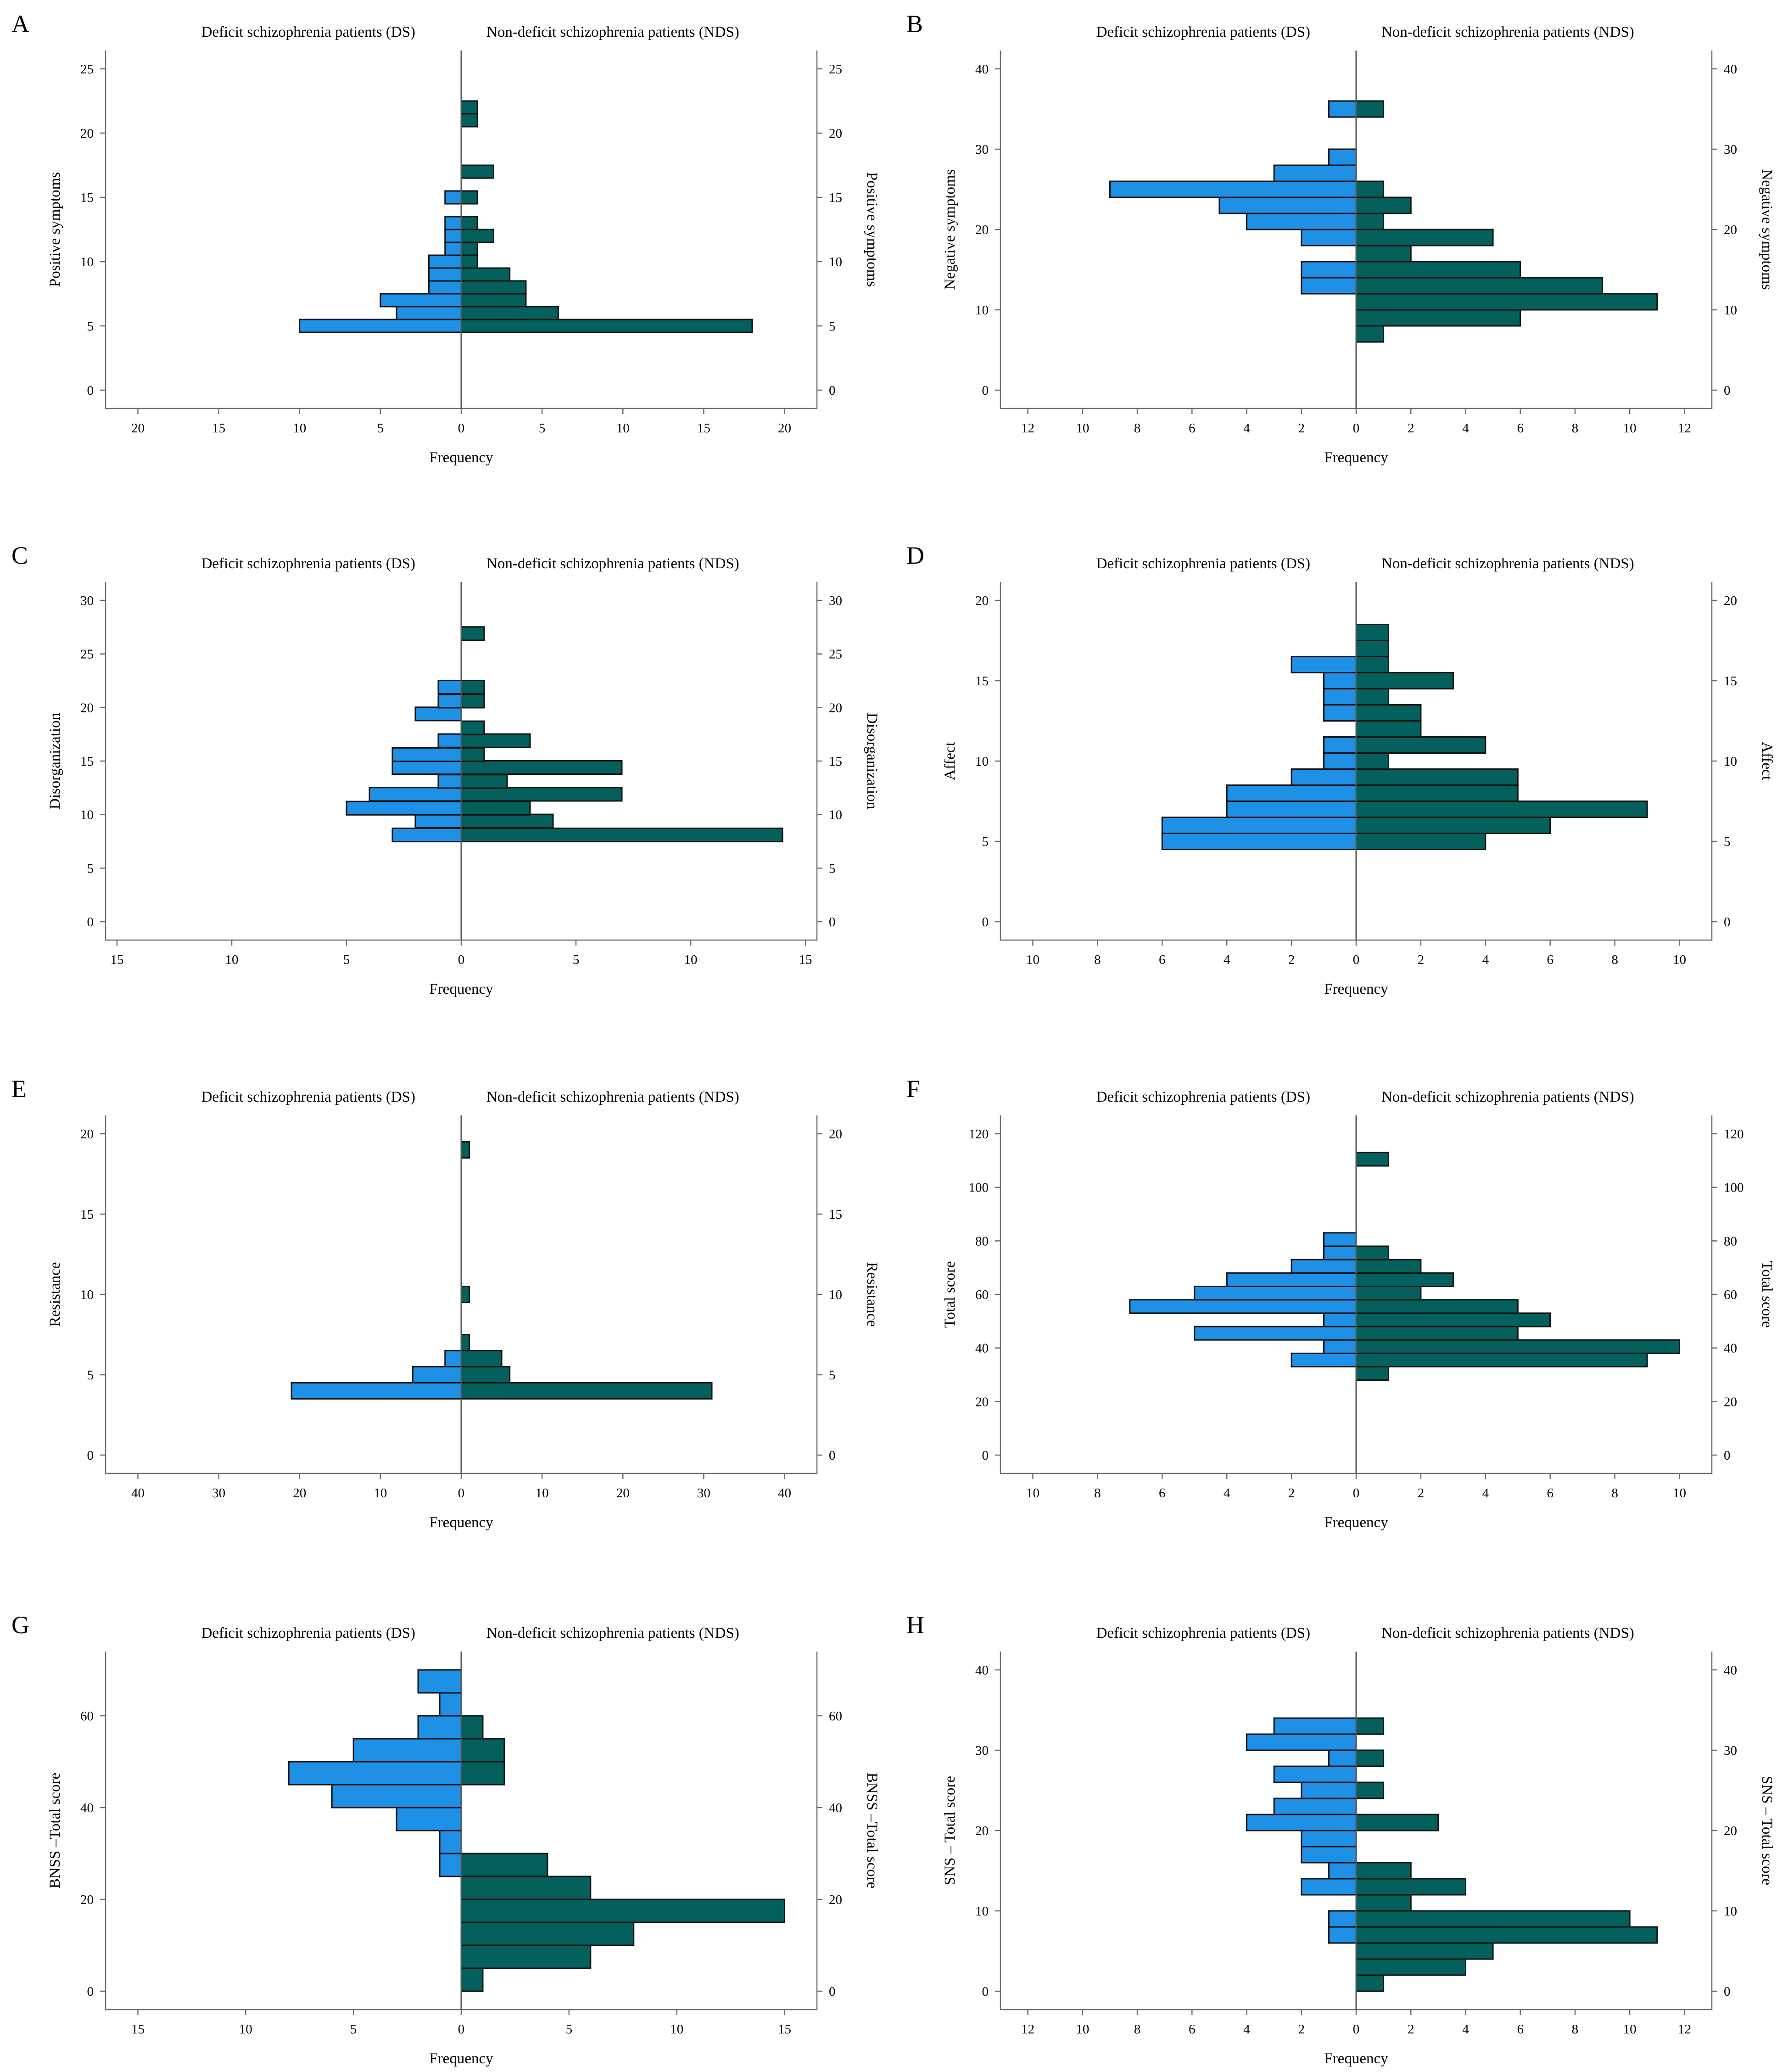  I want to click on y-tick-label-left: 120, so click(979, 1134).